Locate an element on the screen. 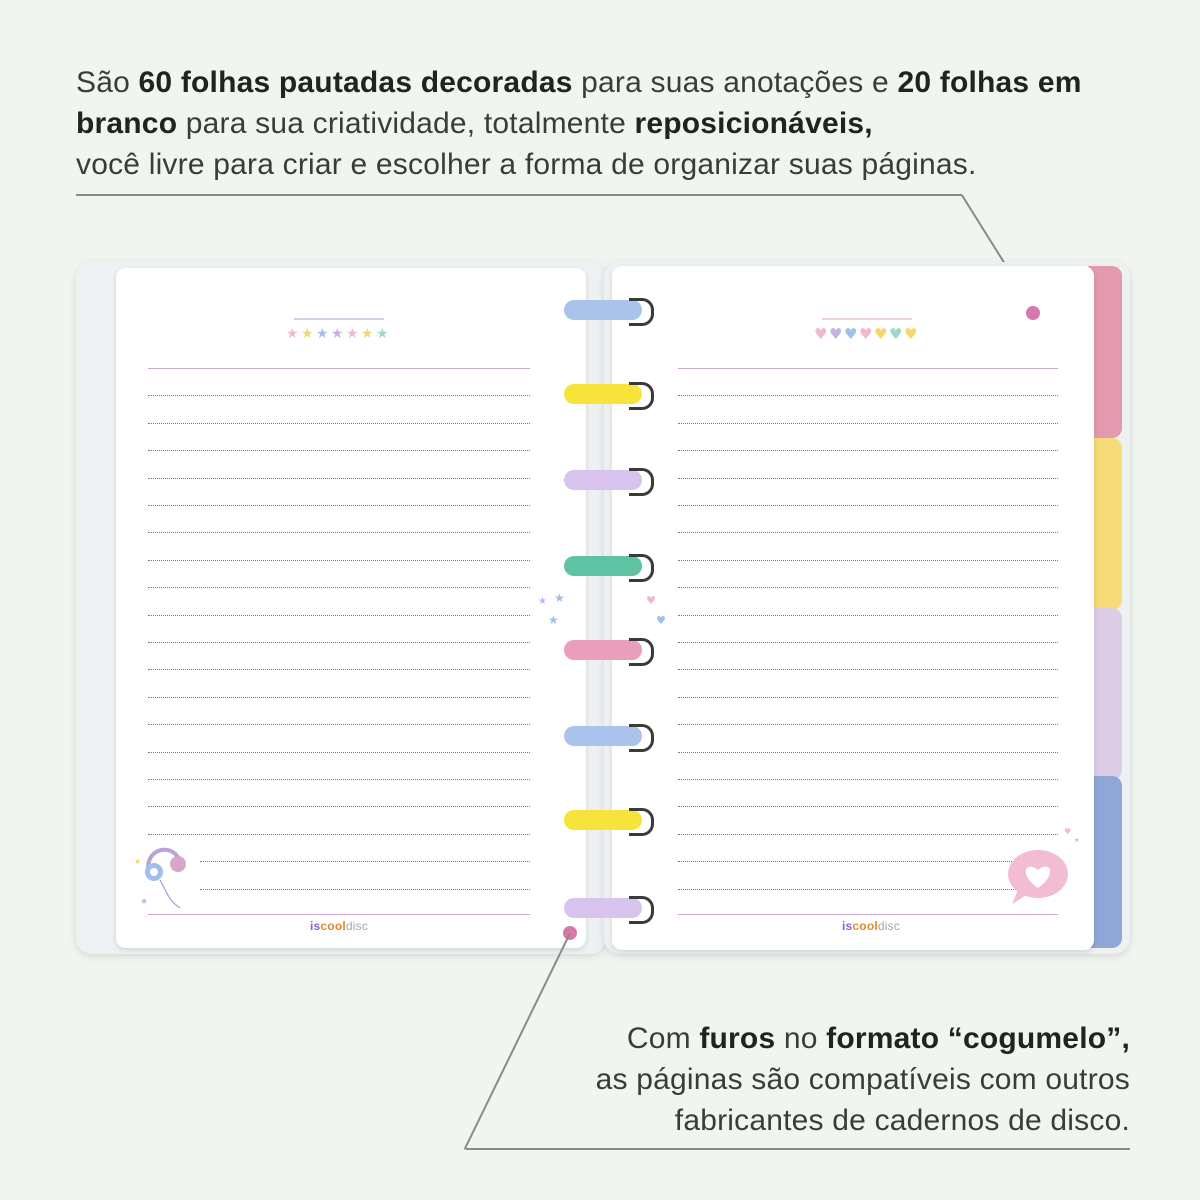  headphones-icon: ★ ★ is located at coordinates (166, 874).